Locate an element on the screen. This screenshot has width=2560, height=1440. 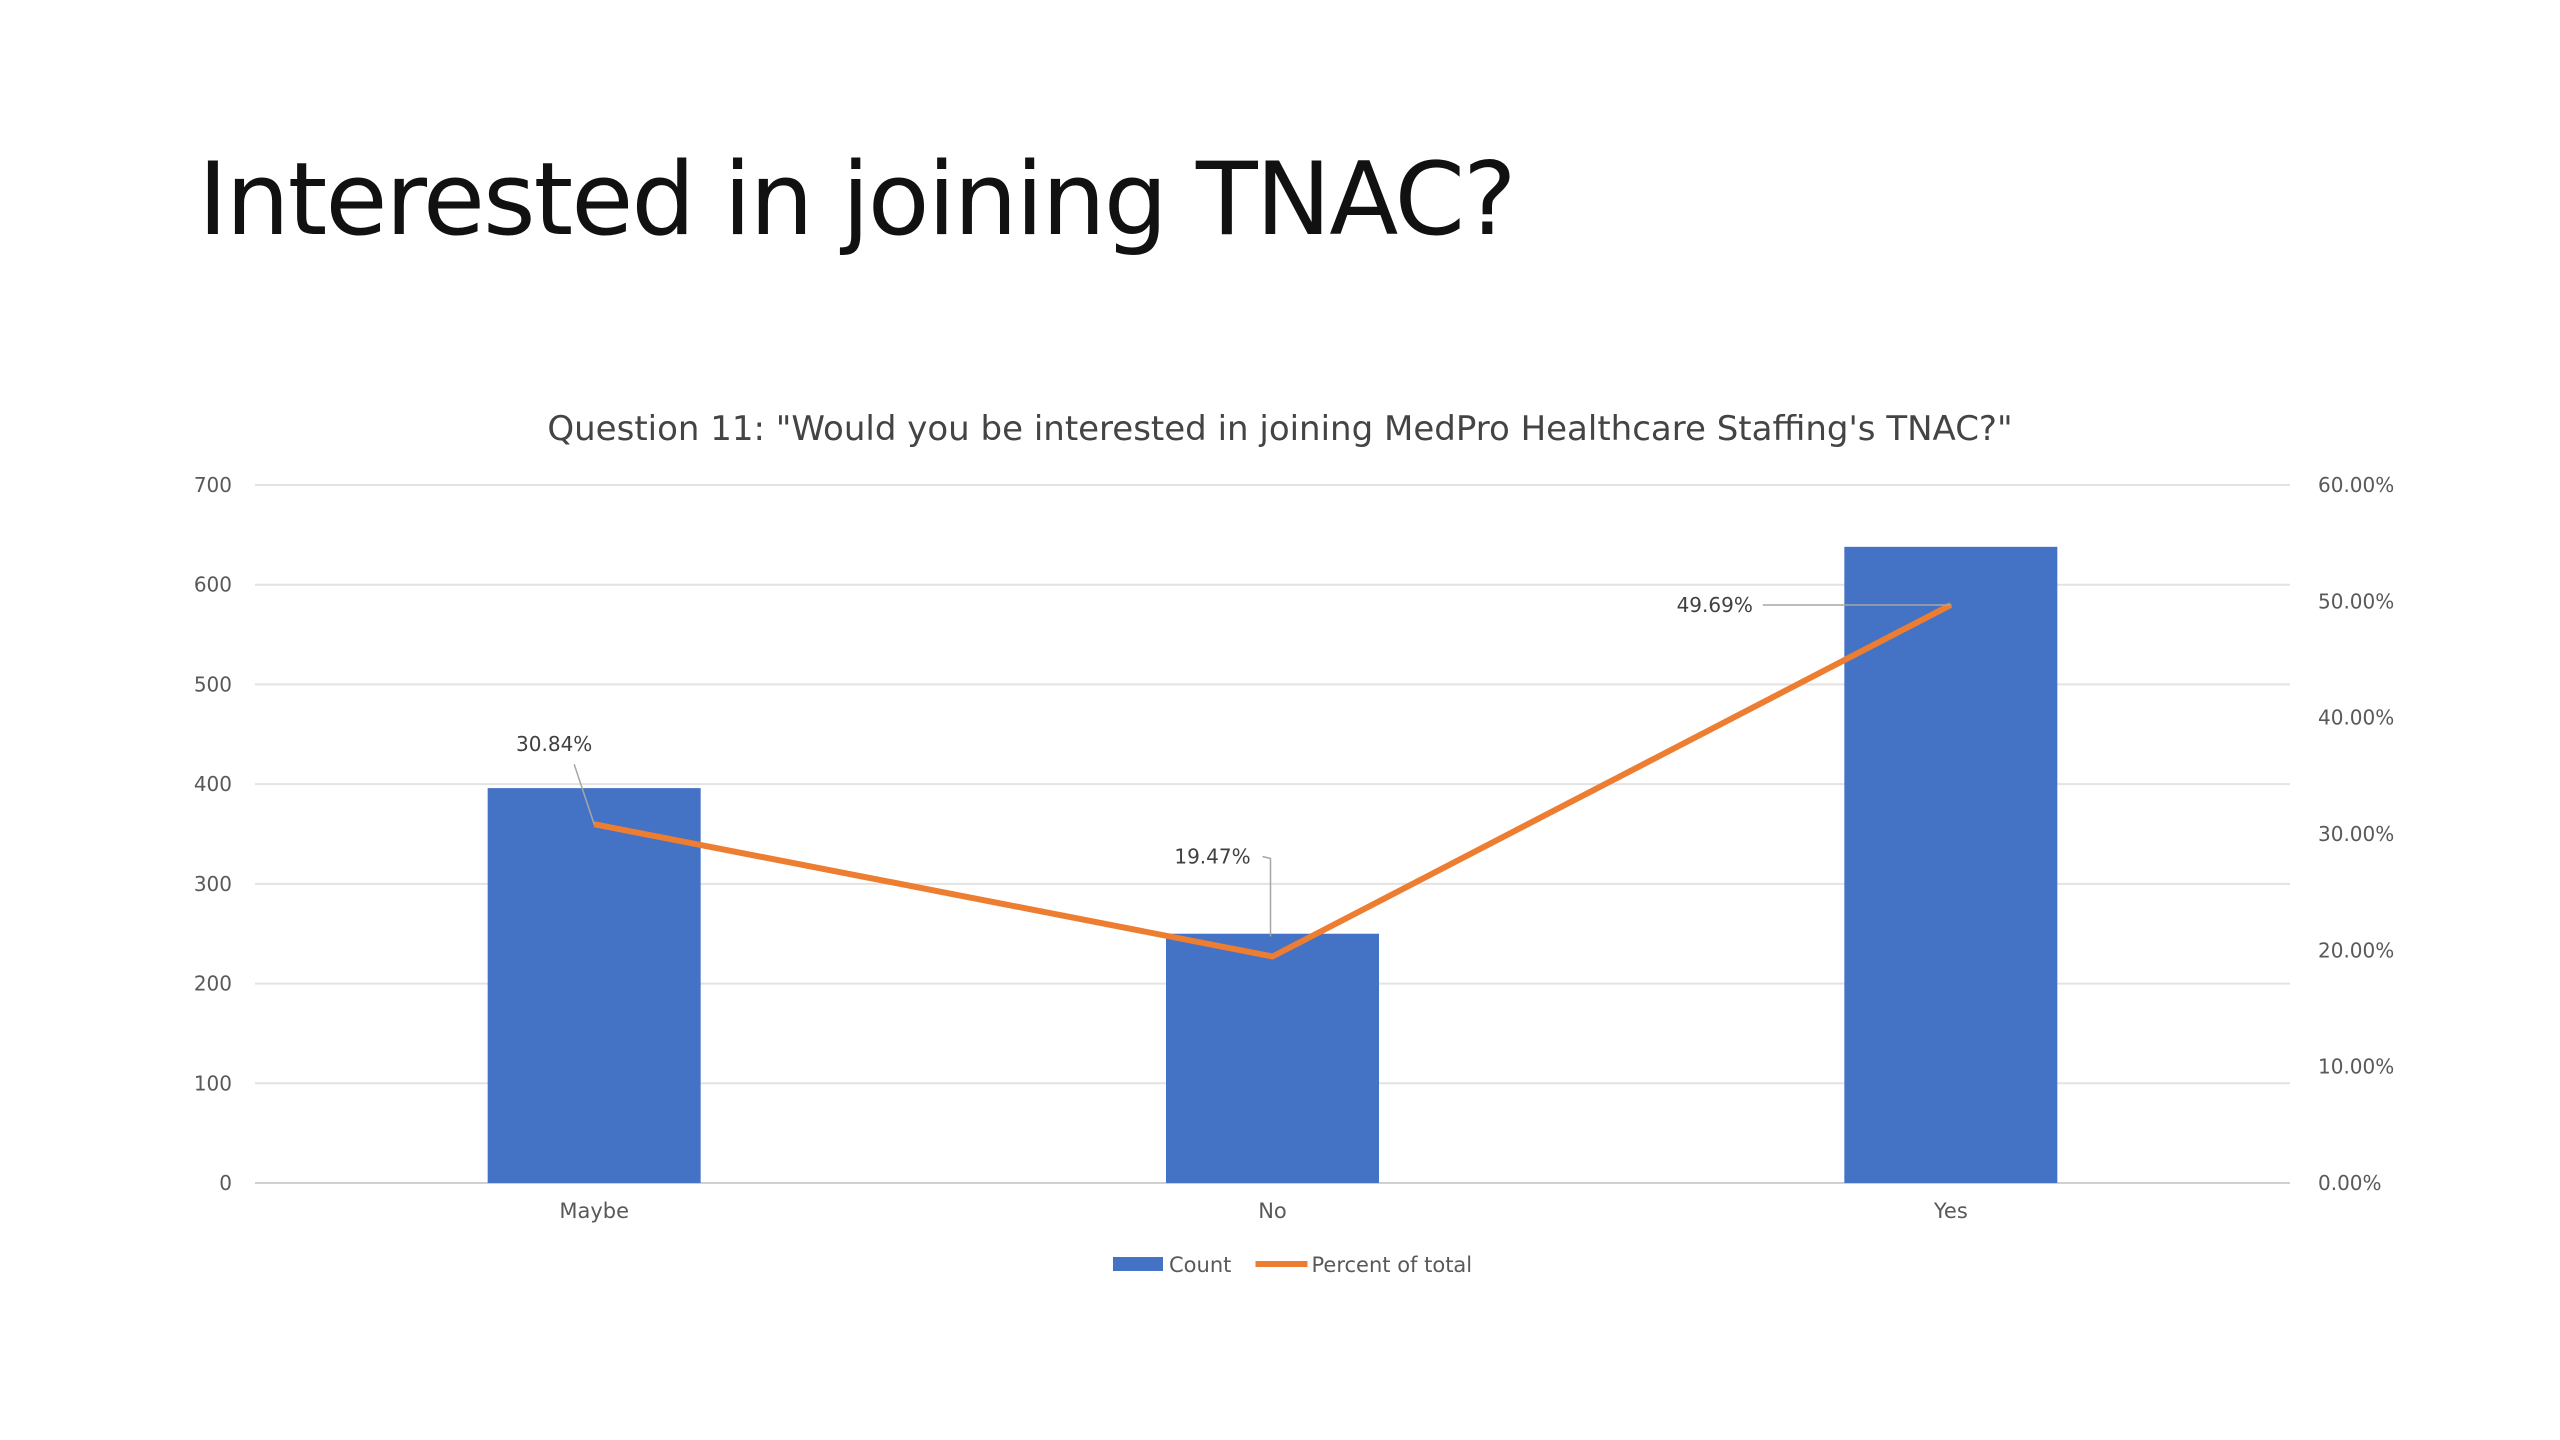
left-tick-label: 500 is located at coordinates (213, 684).